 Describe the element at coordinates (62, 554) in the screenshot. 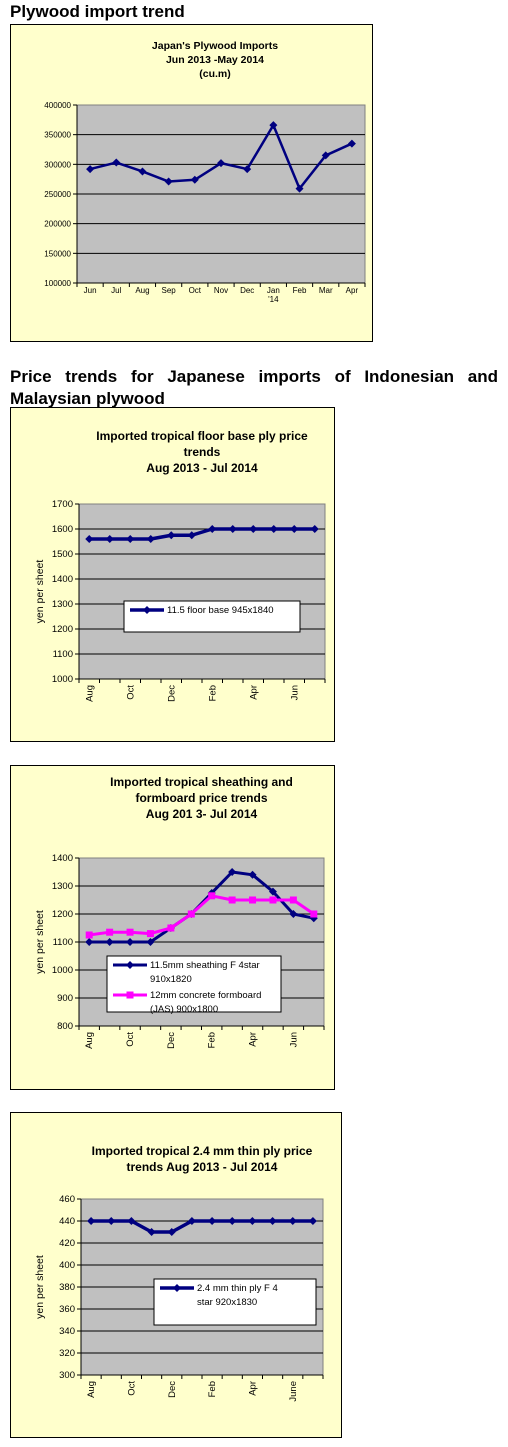

I see `y-tick-label: 1500` at that location.